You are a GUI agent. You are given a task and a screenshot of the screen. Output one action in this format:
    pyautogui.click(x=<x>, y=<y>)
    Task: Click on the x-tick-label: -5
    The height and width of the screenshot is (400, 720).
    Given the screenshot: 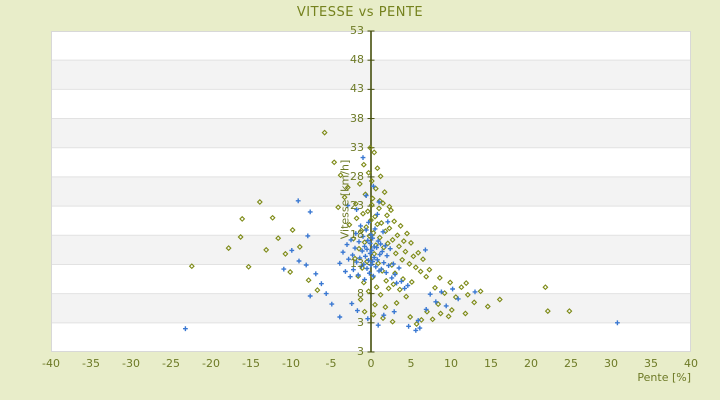 What is the action you would take?
    pyautogui.click(x=331, y=363)
    